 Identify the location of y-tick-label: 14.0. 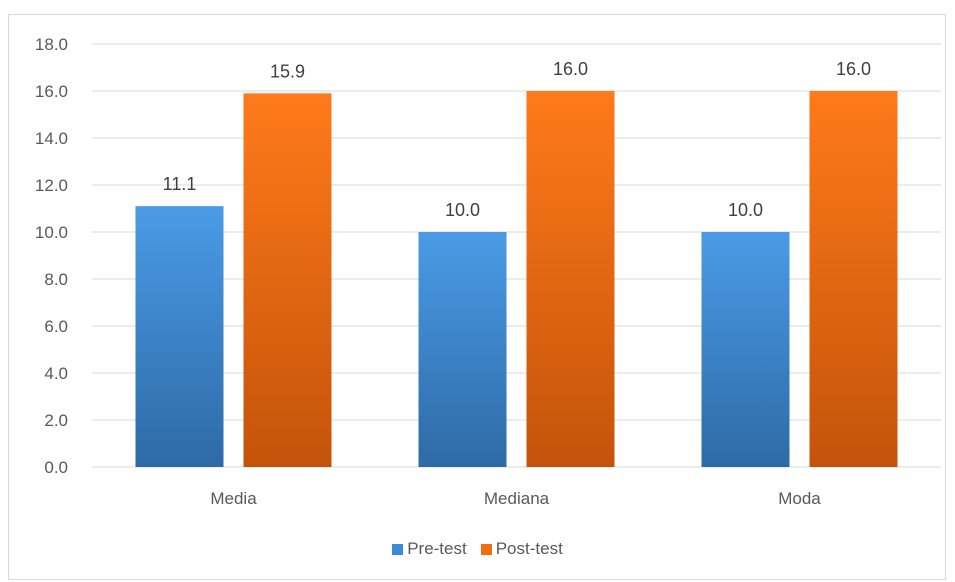
(51, 138).